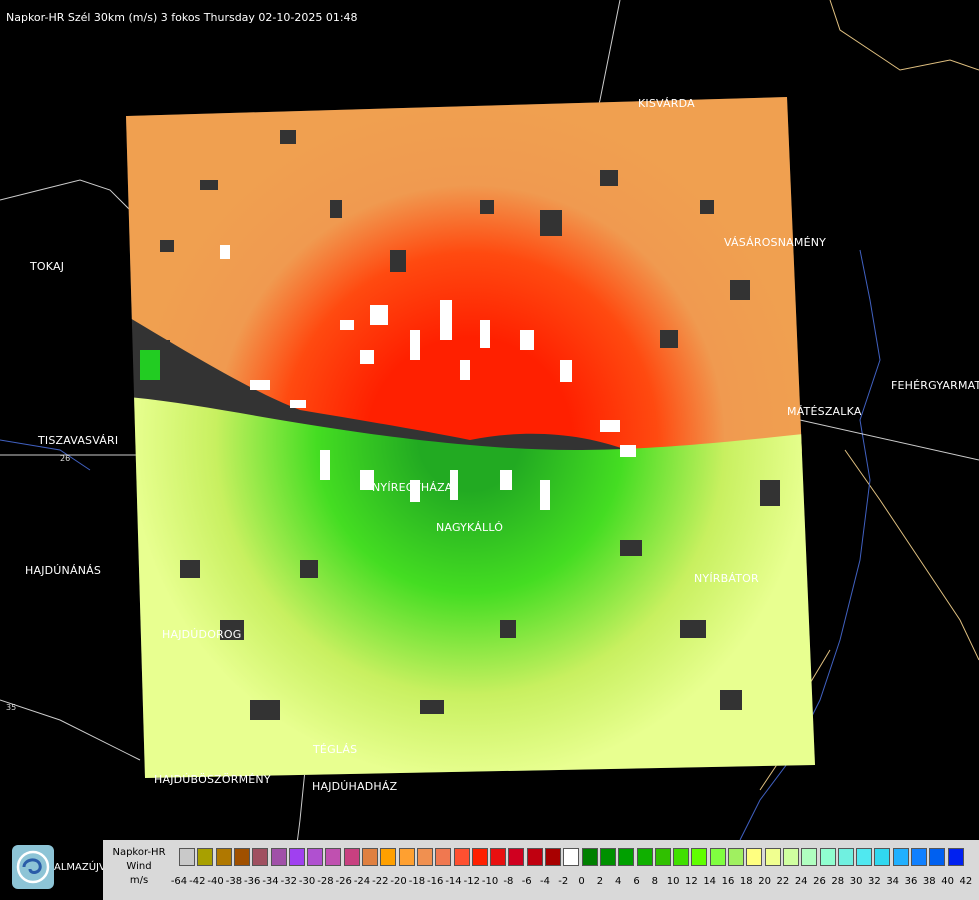  Describe the element at coordinates (202, 634) in the screenshot. I see `city-label-hajdudorog: HAJDÚDOROG` at that location.